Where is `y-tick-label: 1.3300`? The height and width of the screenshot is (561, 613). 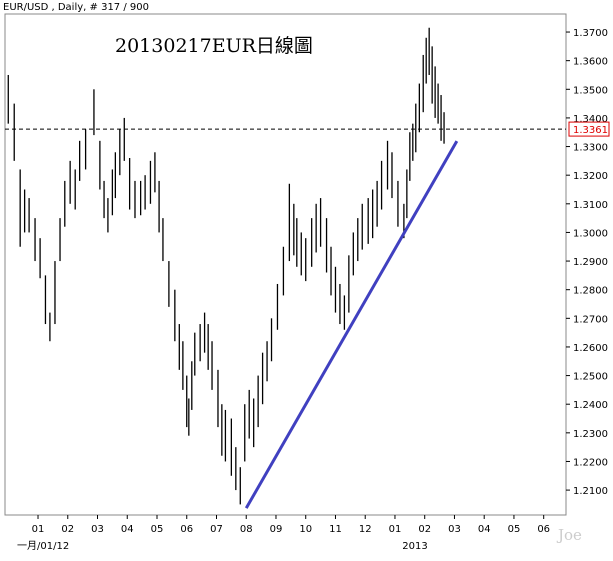 y-tick-label: 1.3300 is located at coordinates (590, 148).